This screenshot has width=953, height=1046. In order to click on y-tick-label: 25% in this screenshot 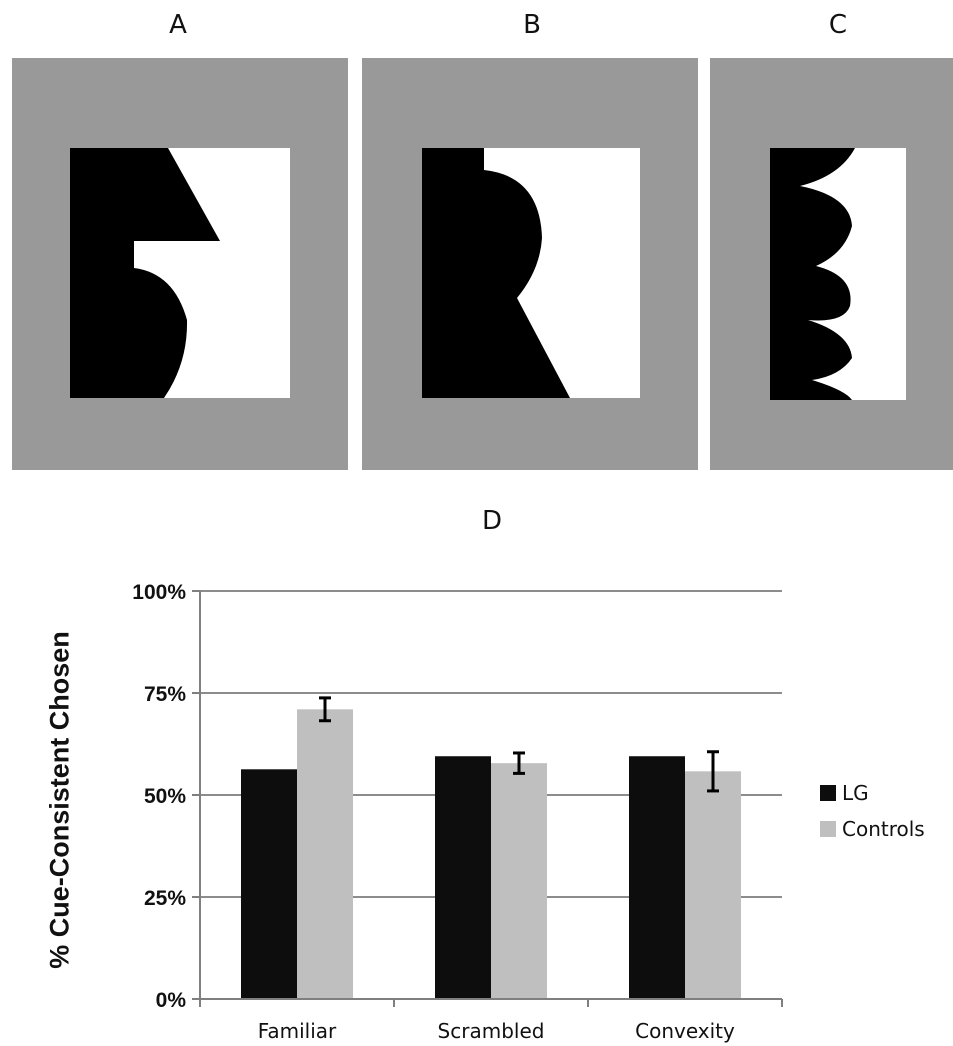, I will do `click(165, 898)`.